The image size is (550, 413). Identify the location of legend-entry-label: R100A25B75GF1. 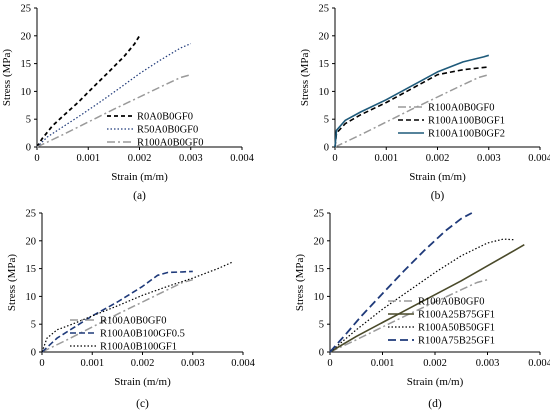
(456, 315).